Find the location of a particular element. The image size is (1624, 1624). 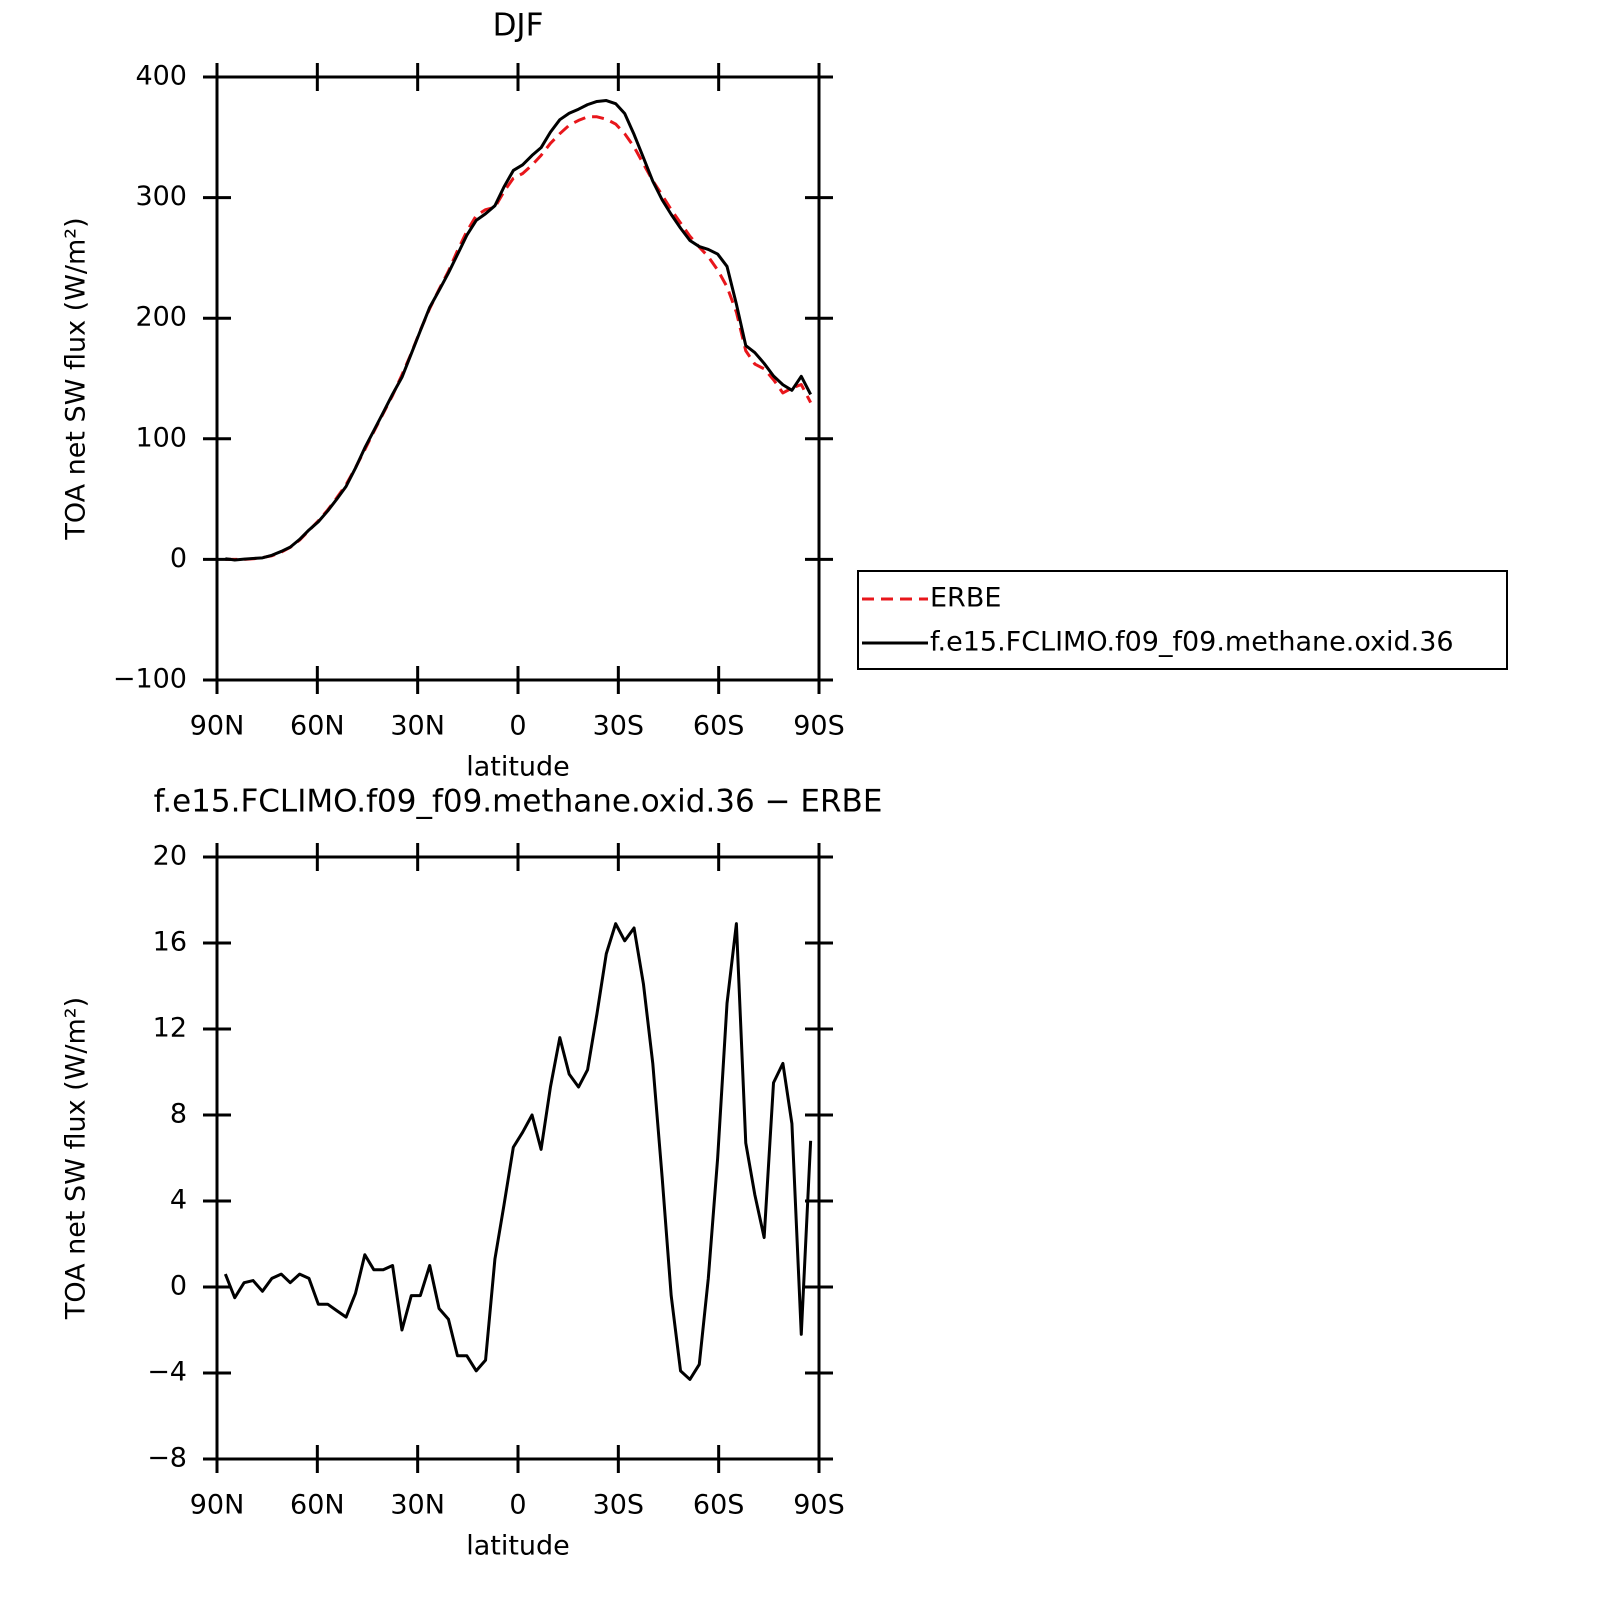

y-tick-label: 200 is located at coordinates (161, 317).